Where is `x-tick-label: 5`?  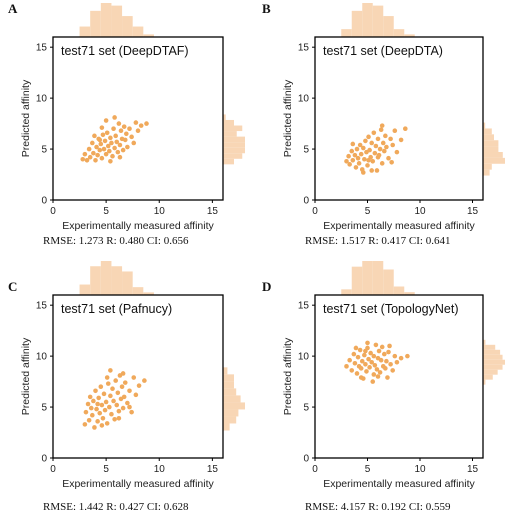 x-tick-label: 5 is located at coordinates (106, 211).